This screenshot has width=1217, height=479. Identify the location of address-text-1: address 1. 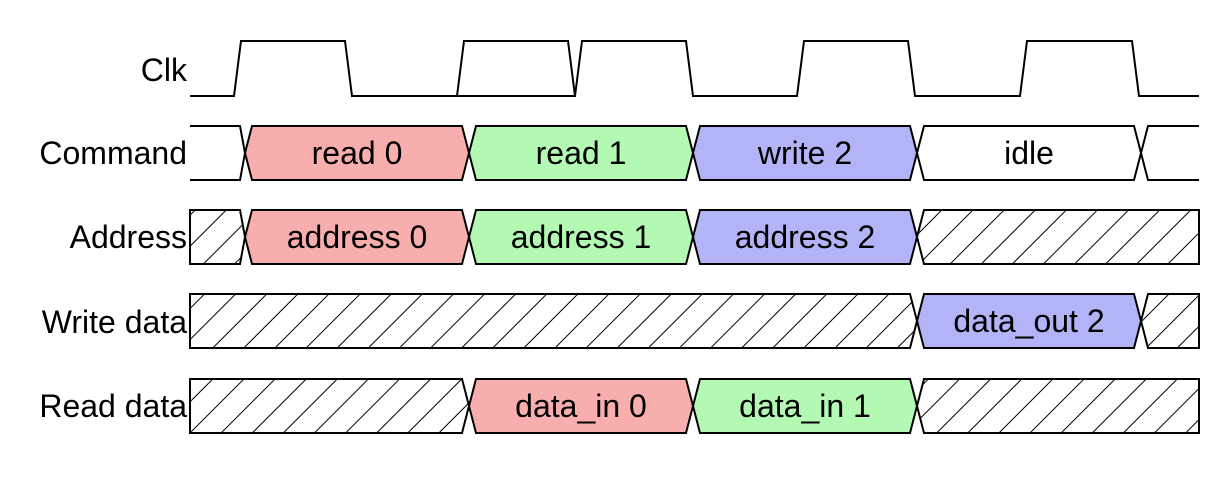
(581, 237).